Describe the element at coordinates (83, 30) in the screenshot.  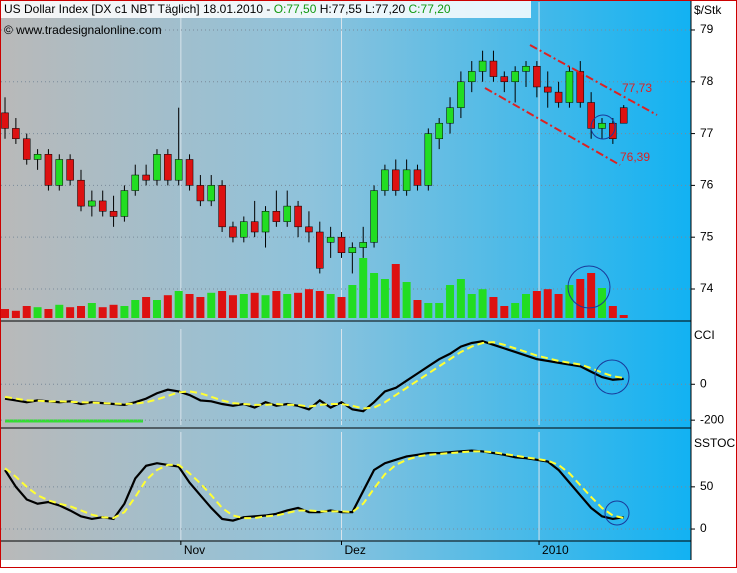
I see `source: © www.tradesignalonline.com` at that location.